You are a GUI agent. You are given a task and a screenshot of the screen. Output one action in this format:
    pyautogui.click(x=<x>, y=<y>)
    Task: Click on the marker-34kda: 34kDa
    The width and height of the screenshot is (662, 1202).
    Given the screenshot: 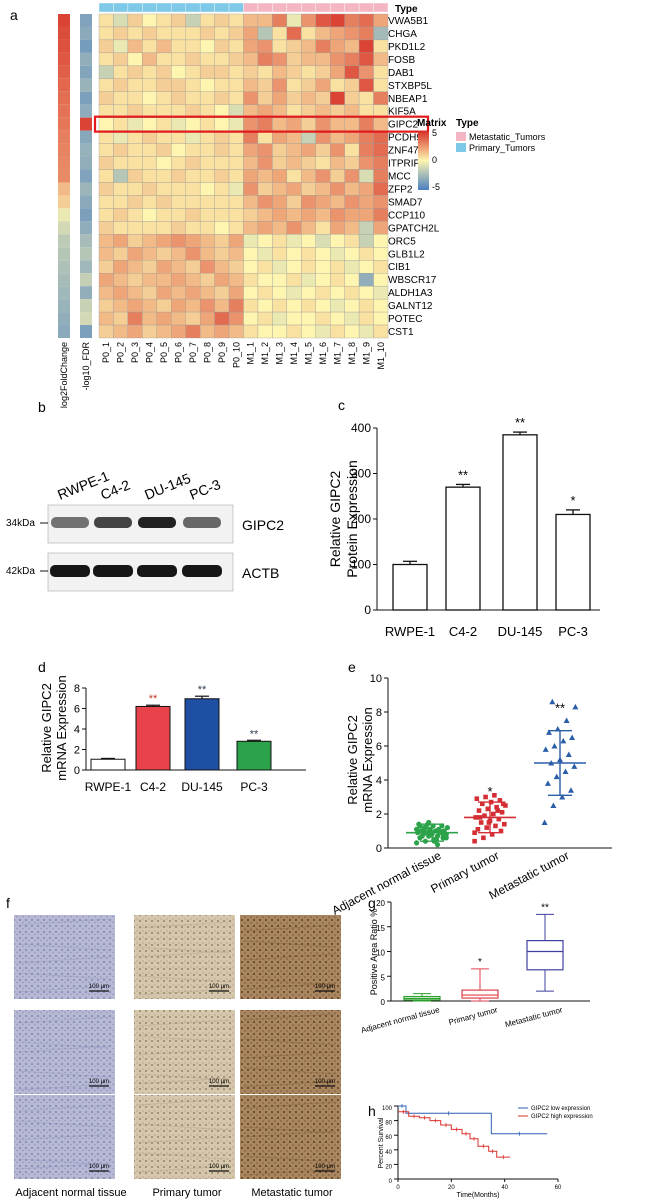 What is the action you would take?
    pyautogui.click(x=20, y=523)
    